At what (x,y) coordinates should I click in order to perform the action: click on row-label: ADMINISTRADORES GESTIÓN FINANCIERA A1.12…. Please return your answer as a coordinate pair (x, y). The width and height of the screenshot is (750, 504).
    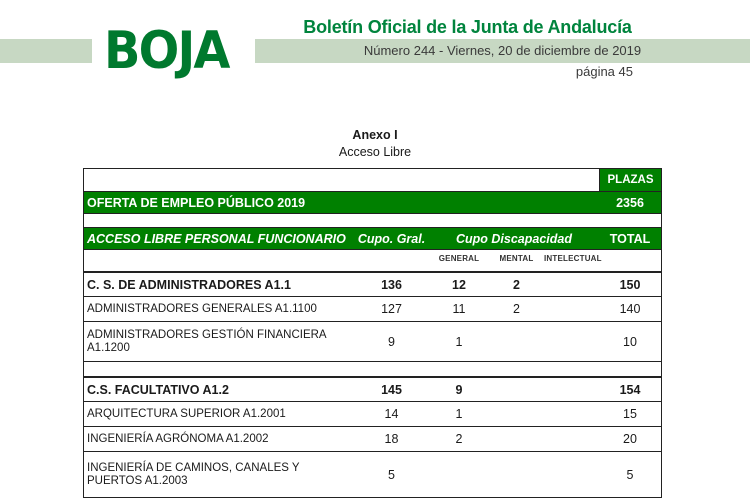
    Looking at the image, I should click on (206, 341).